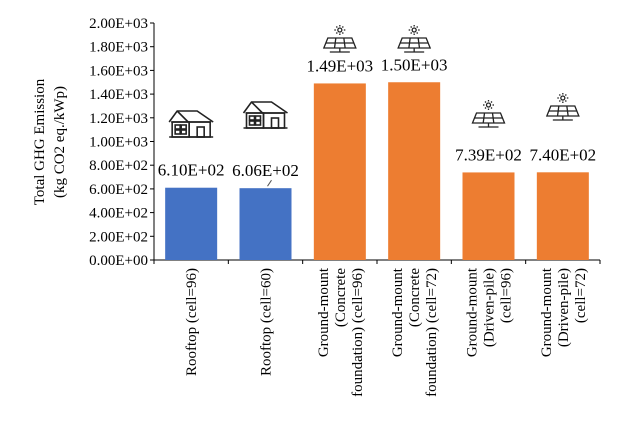 This screenshot has height=439, width=640. I want to click on y-tick-label: 1.80E+03, so click(118, 48).